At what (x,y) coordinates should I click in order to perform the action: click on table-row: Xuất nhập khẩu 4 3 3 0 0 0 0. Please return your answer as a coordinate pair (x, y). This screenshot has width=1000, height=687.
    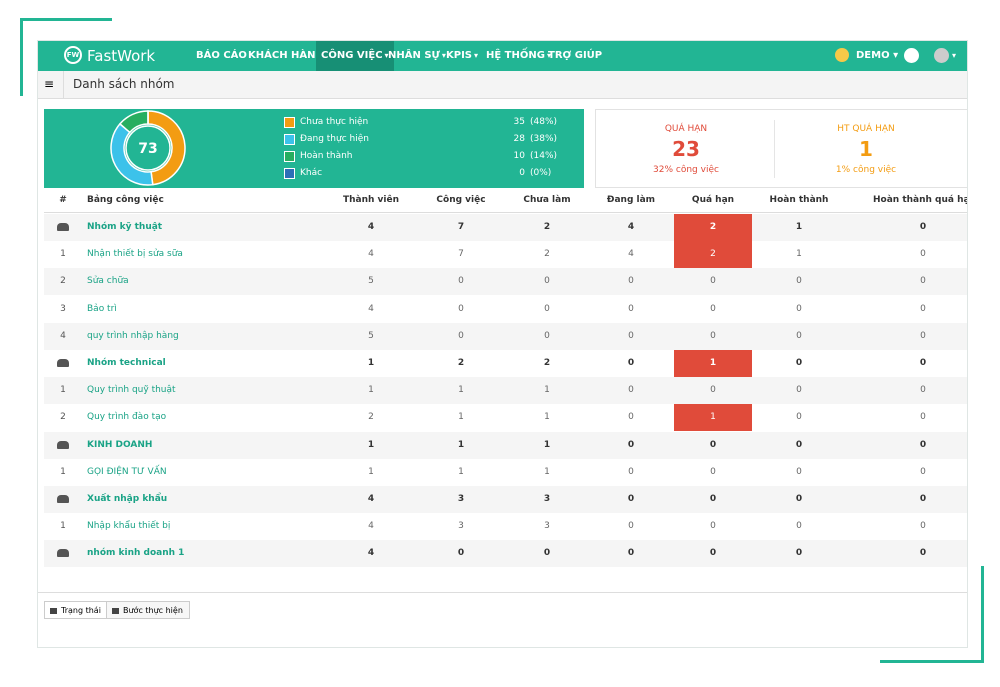
    Looking at the image, I should click on (505, 499).